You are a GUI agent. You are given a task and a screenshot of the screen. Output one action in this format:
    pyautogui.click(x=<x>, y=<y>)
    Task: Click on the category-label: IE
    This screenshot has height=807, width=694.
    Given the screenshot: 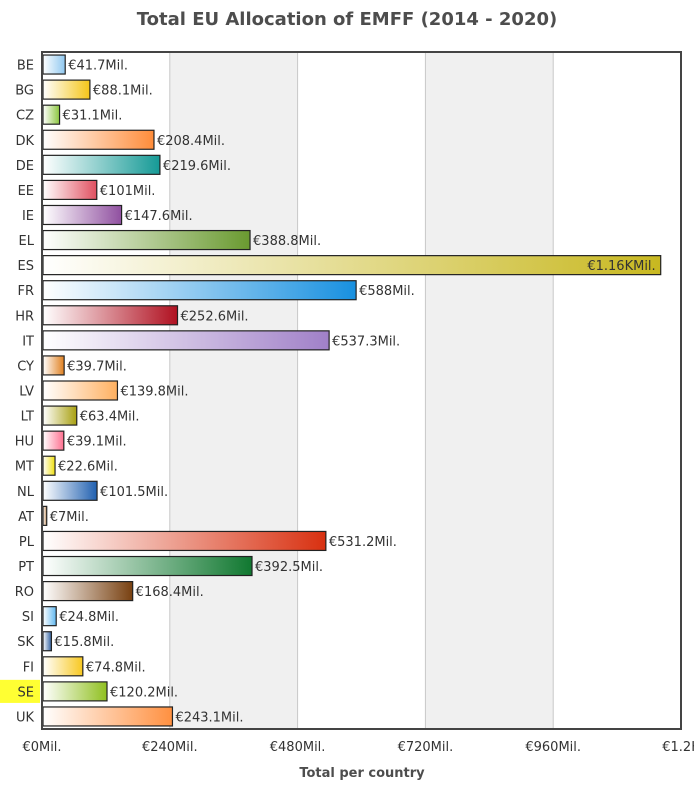 What is the action you would take?
    pyautogui.click(x=28, y=216)
    